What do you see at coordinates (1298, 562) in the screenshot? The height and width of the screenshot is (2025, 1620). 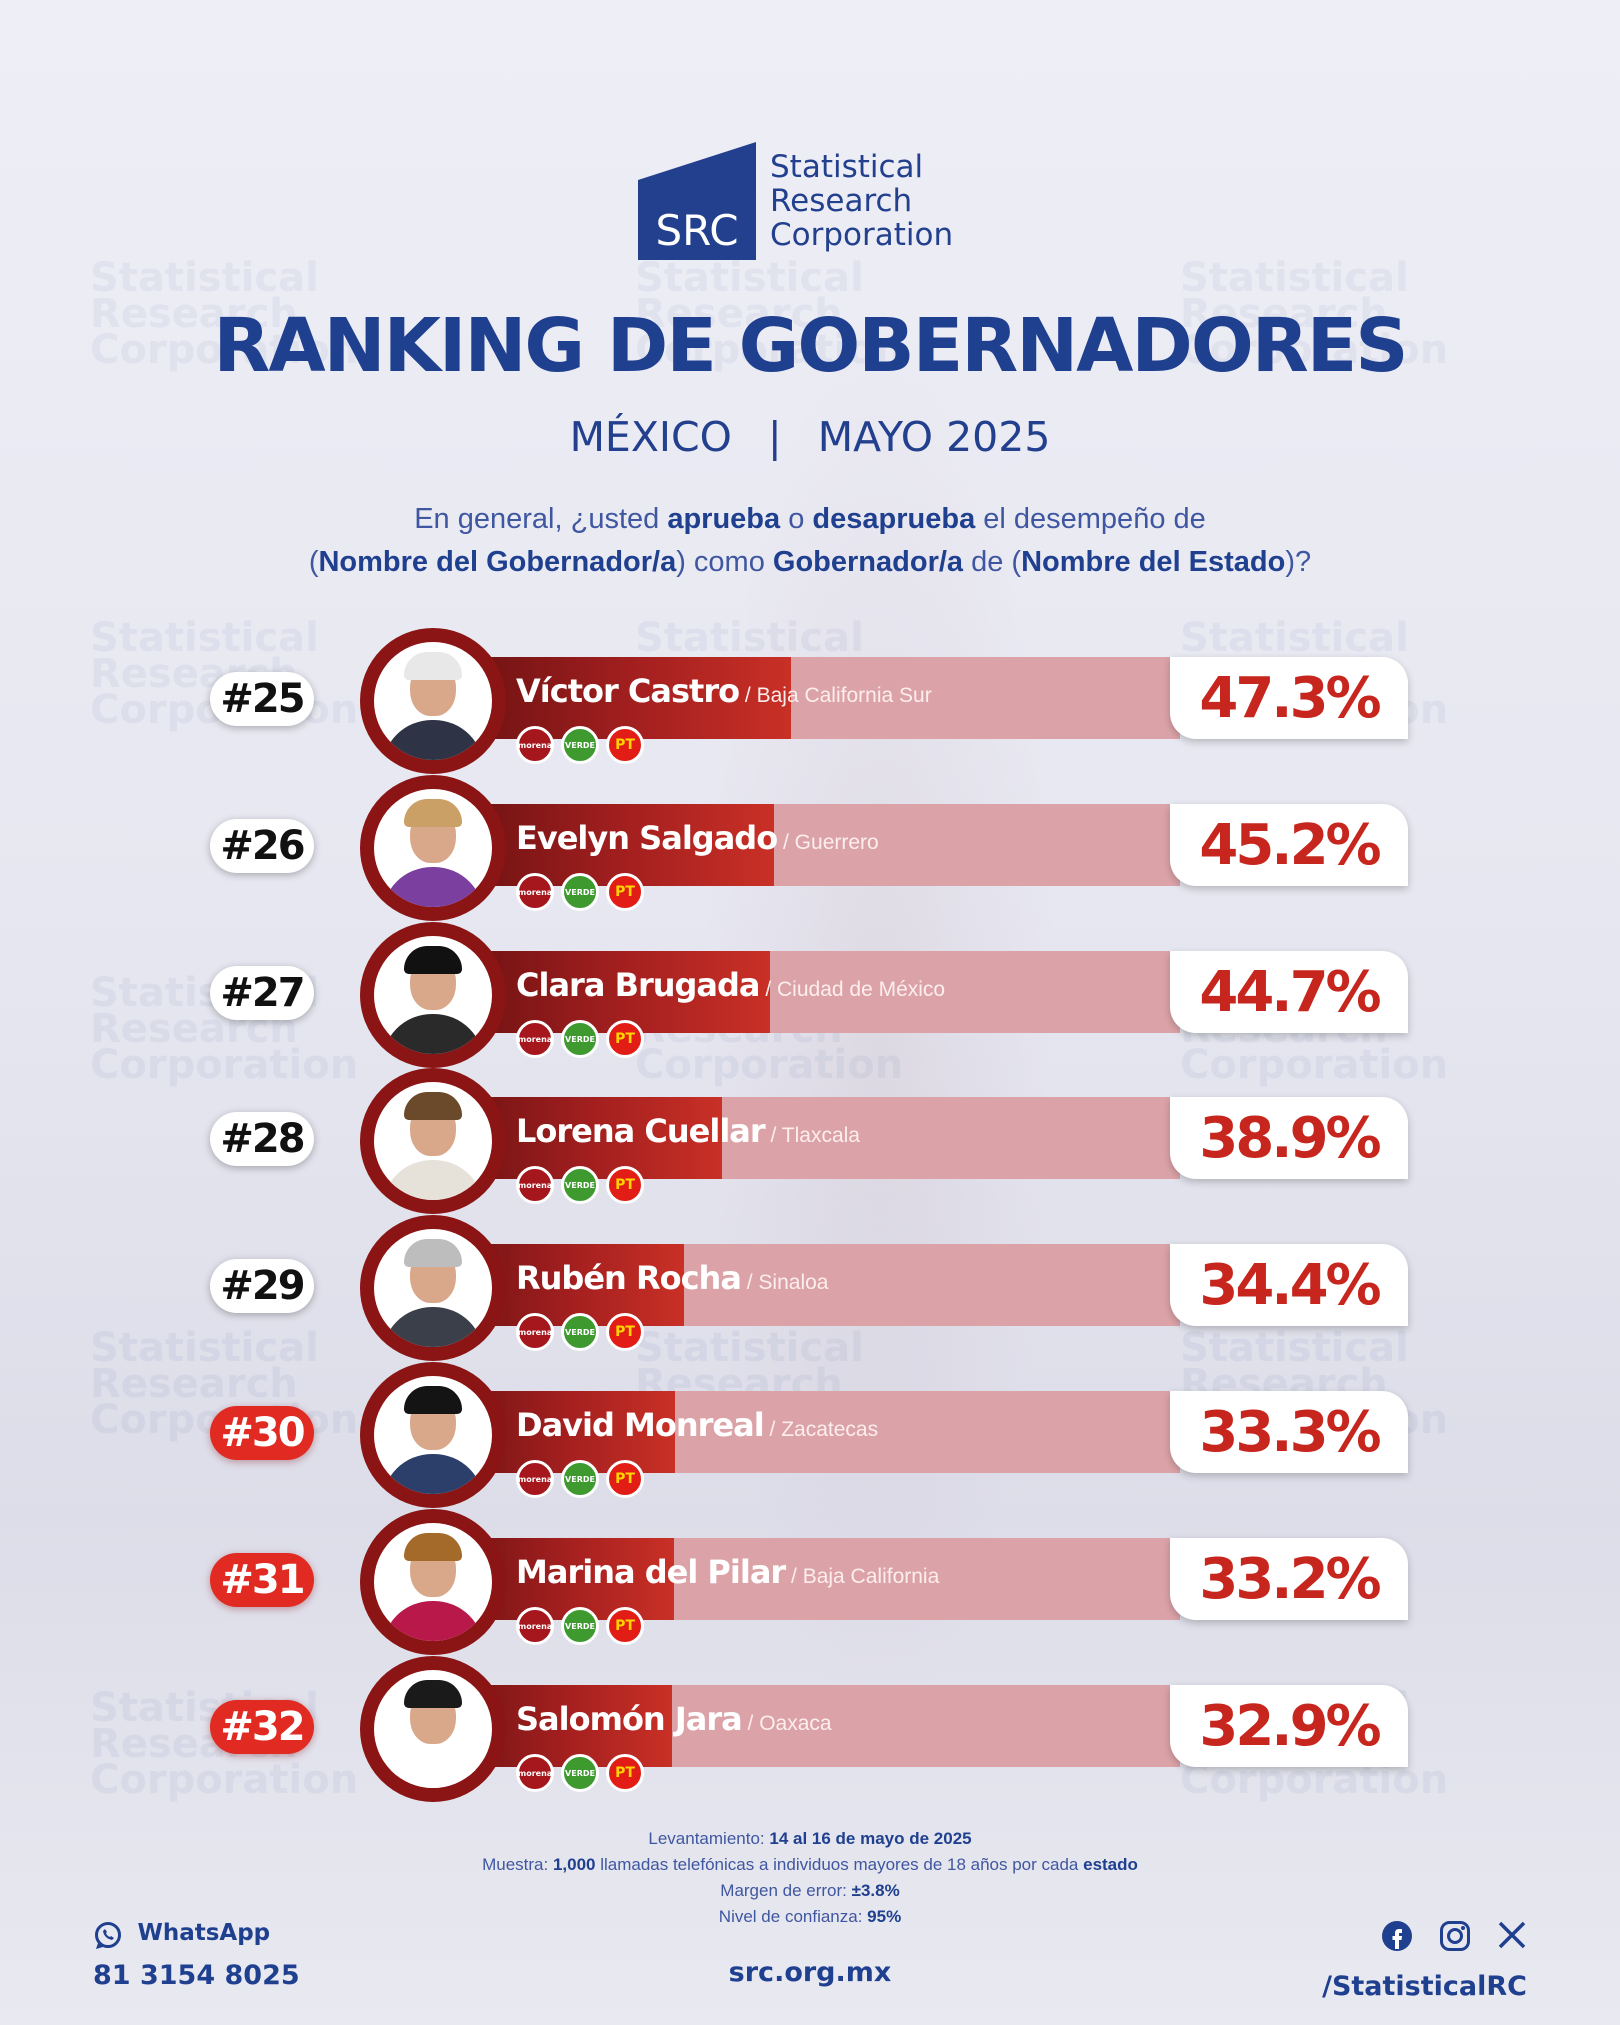 I see `question-text: )?` at bounding box center [1298, 562].